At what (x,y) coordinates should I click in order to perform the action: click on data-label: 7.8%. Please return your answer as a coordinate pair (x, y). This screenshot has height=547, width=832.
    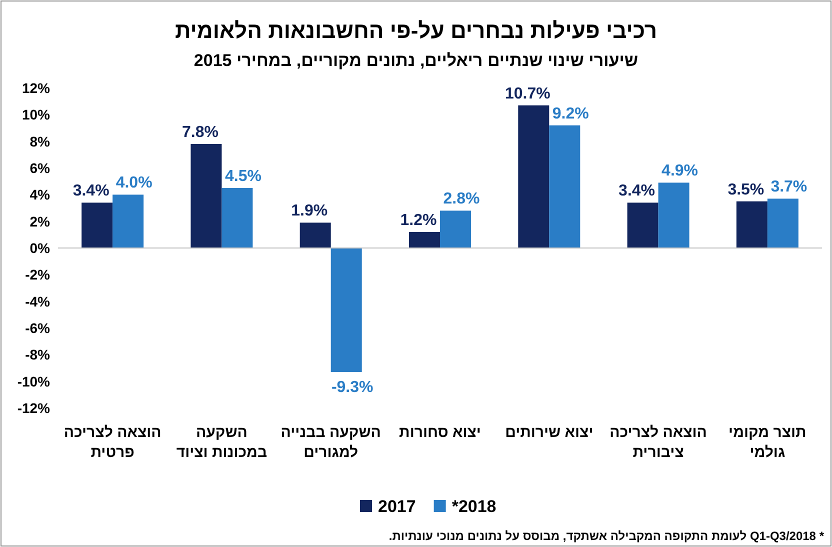
    Looking at the image, I should click on (200, 132).